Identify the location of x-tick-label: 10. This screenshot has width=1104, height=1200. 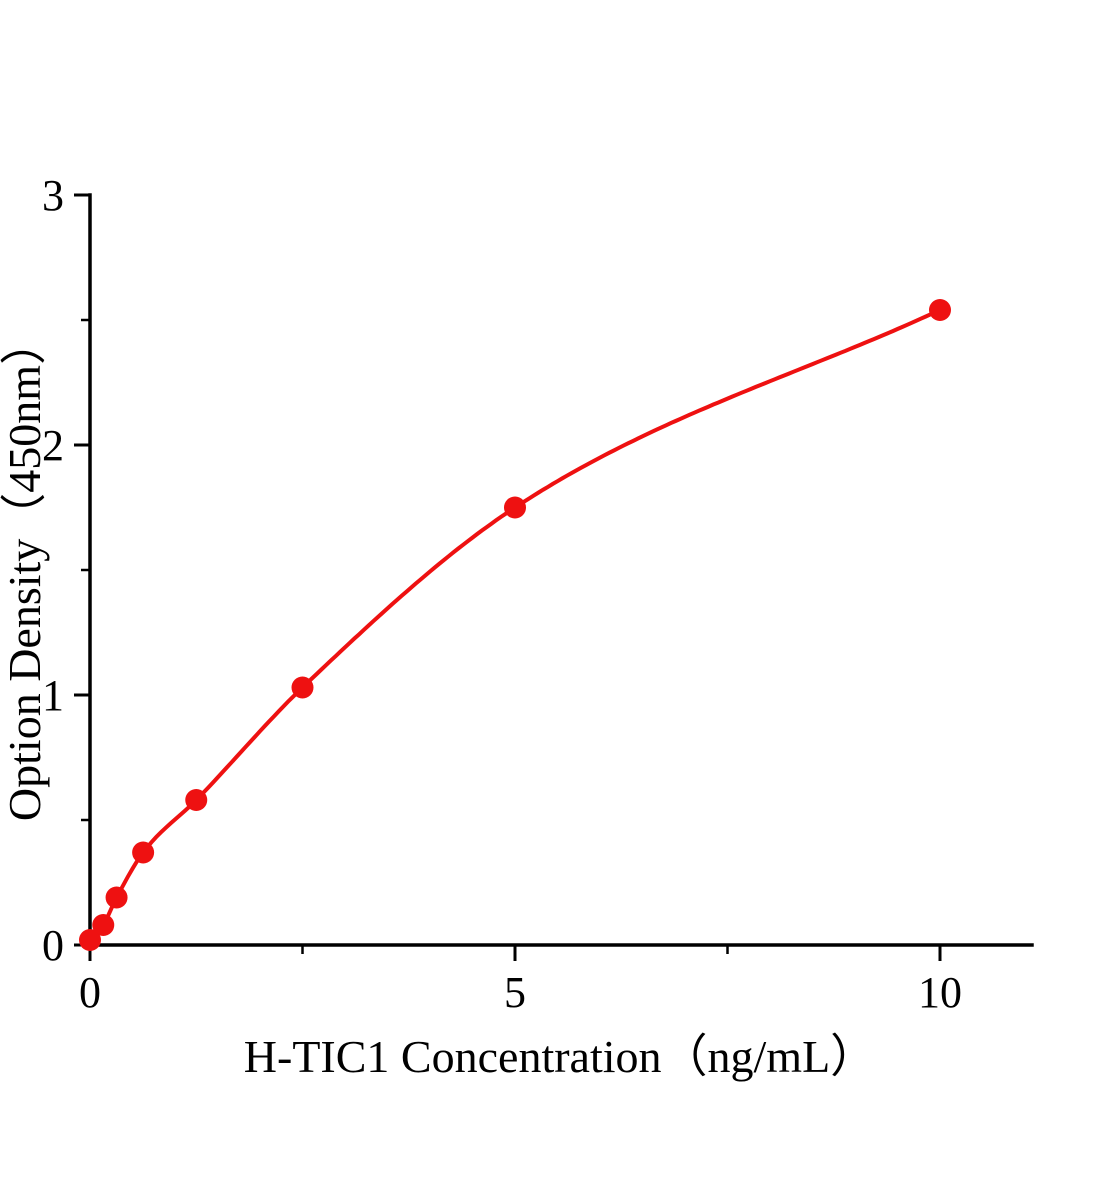
(940, 992).